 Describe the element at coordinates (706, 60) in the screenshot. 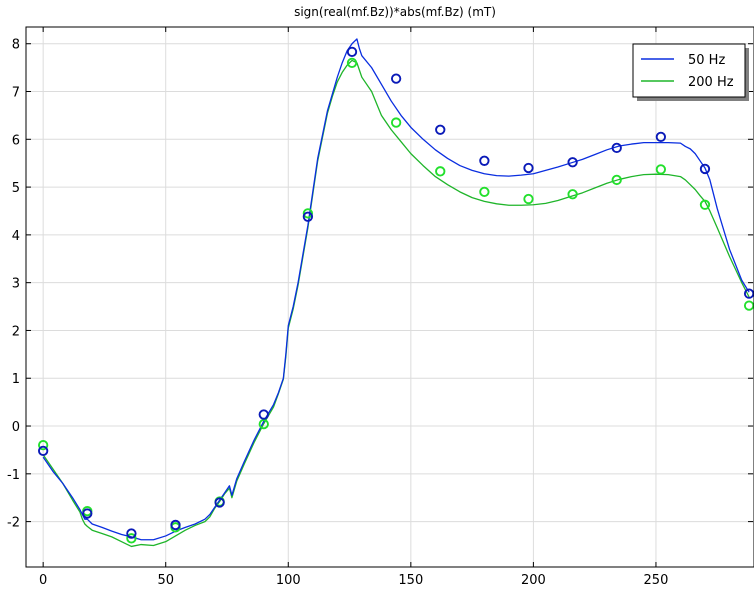

I see `legend-label-50-hz: 50 Hz` at that location.